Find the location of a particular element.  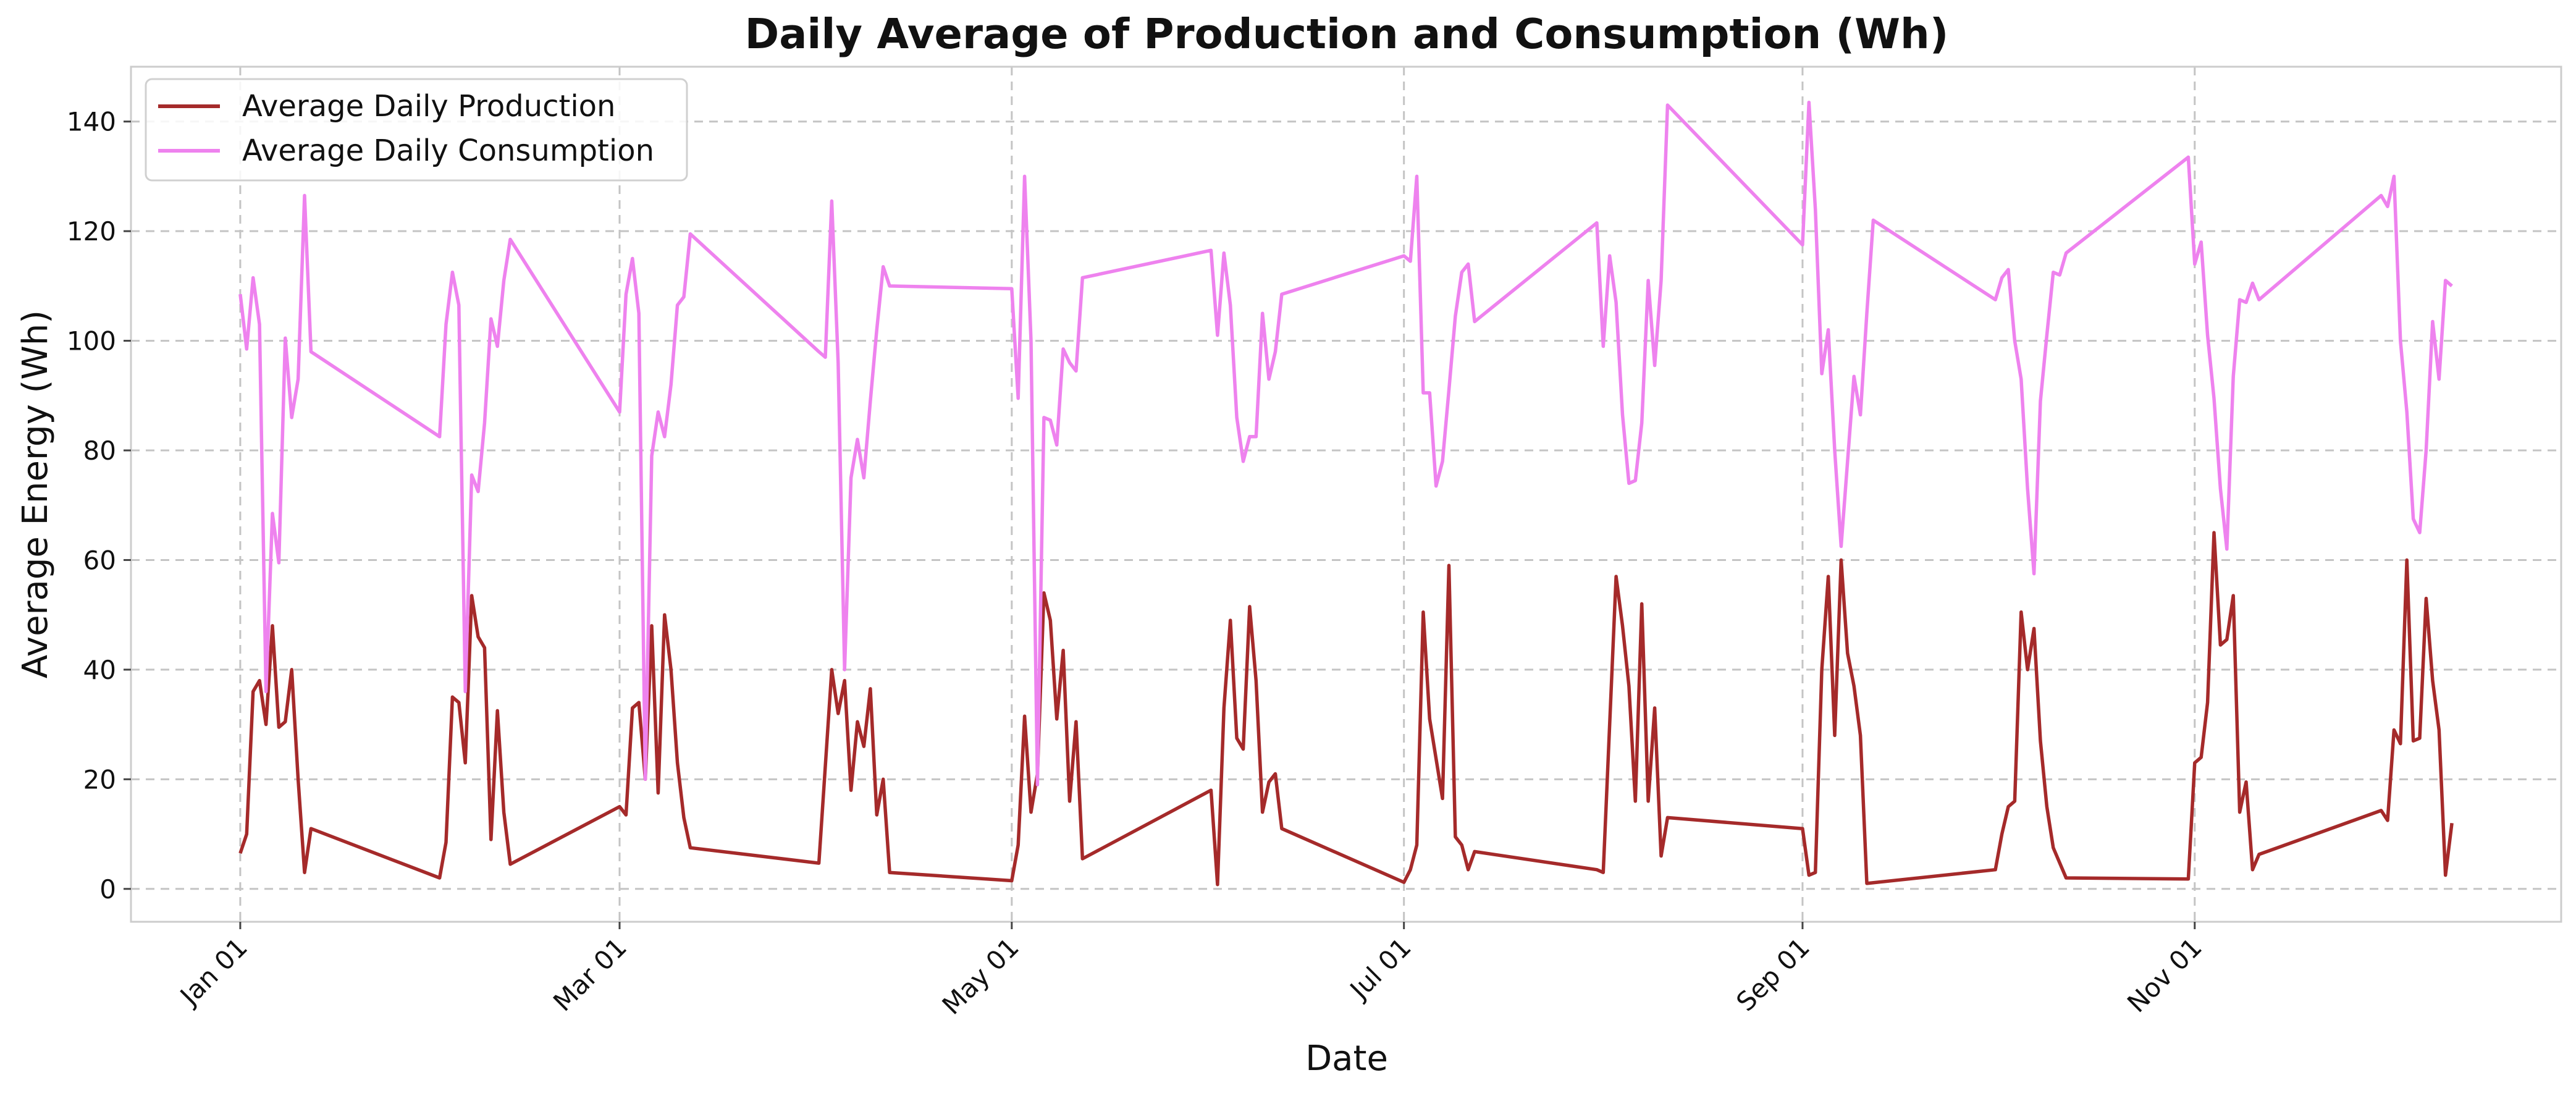

y-tick-label: 40 is located at coordinates (99, 670).